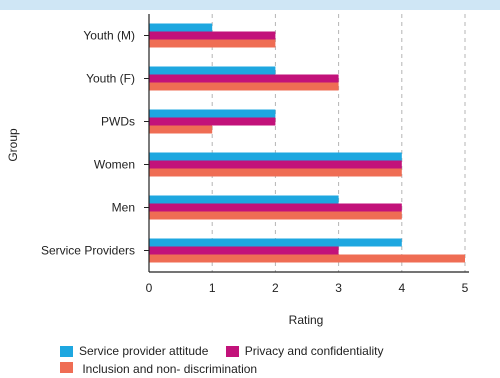 The image size is (500, 378). Describe the element at coordinates (110, 79) in the screenshot. I see `category-label: Youth (F)` at that location.